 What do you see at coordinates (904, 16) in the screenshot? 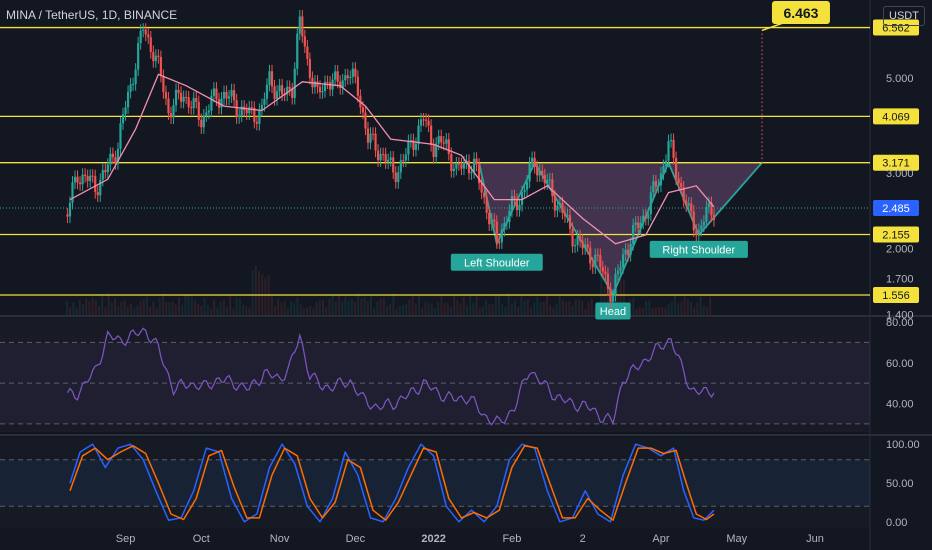
I see `currency-button: USDT` at bounding box center [904, 16].